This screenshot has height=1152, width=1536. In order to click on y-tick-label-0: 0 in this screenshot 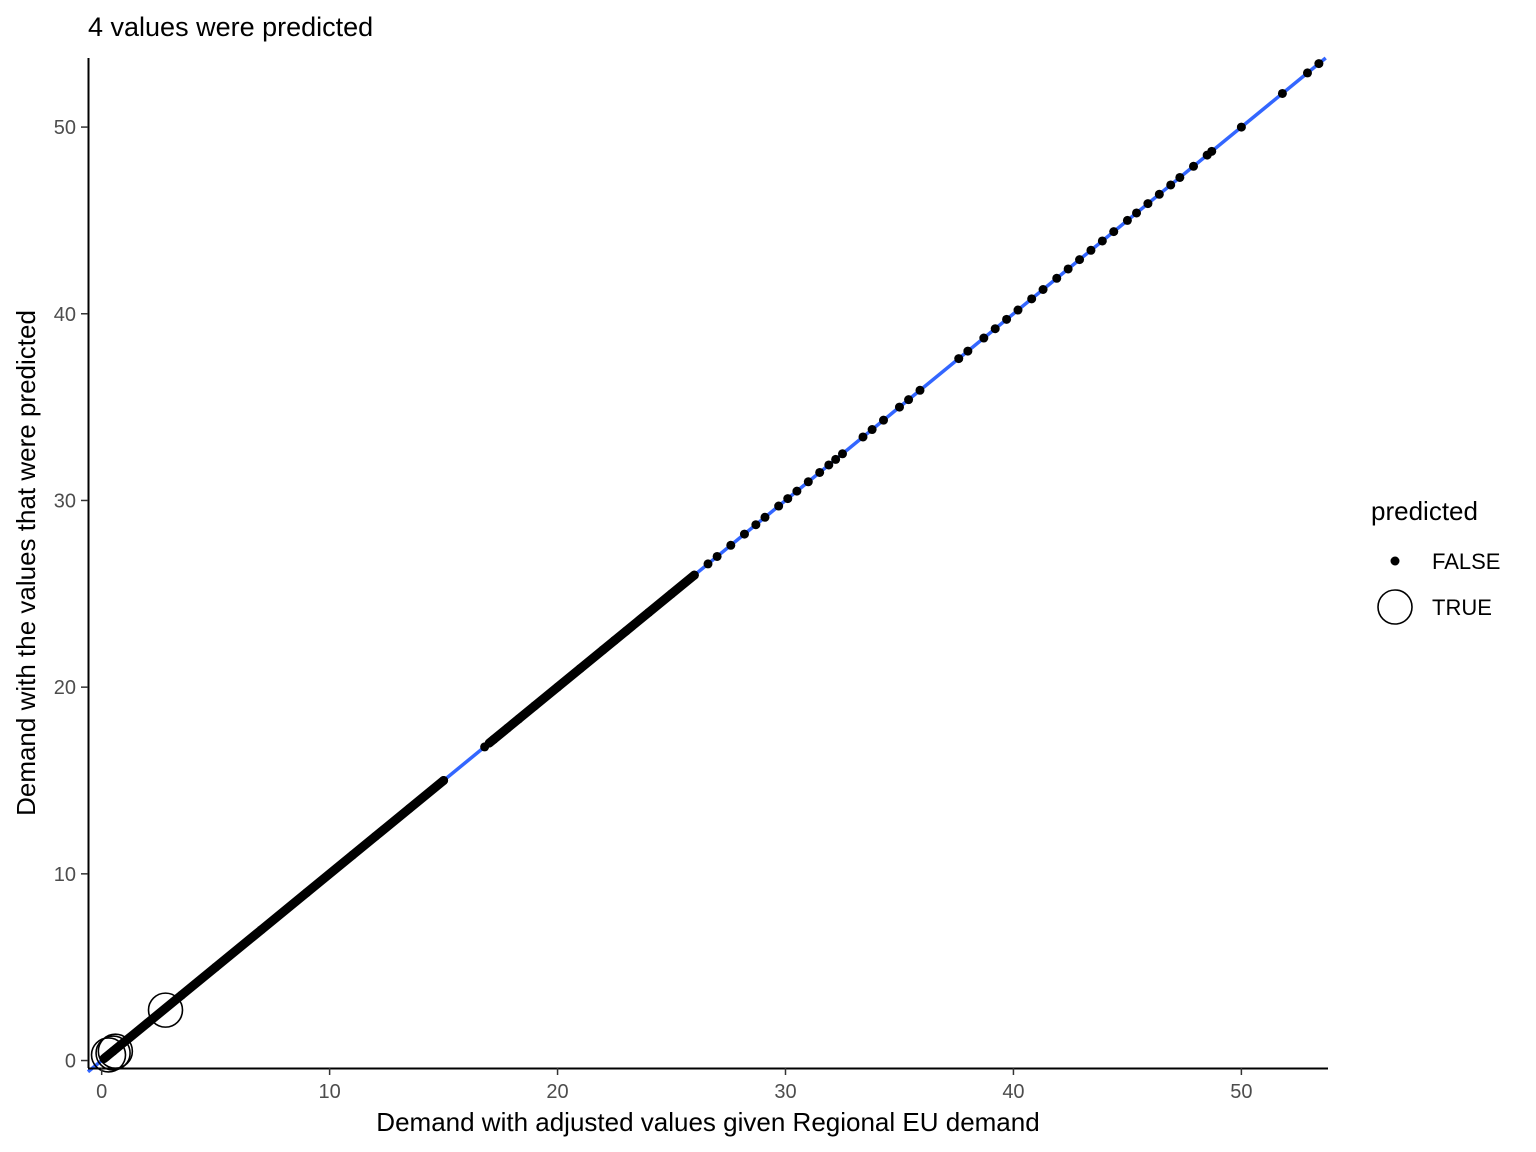, I will do `click(70, 1062)`.